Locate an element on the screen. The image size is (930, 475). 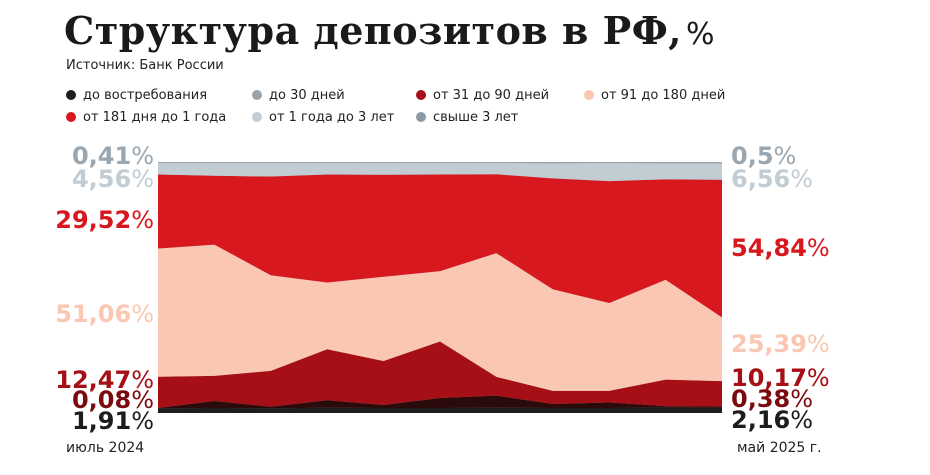
source-note: Источник: Банк России is located at coordinates (145, 65).